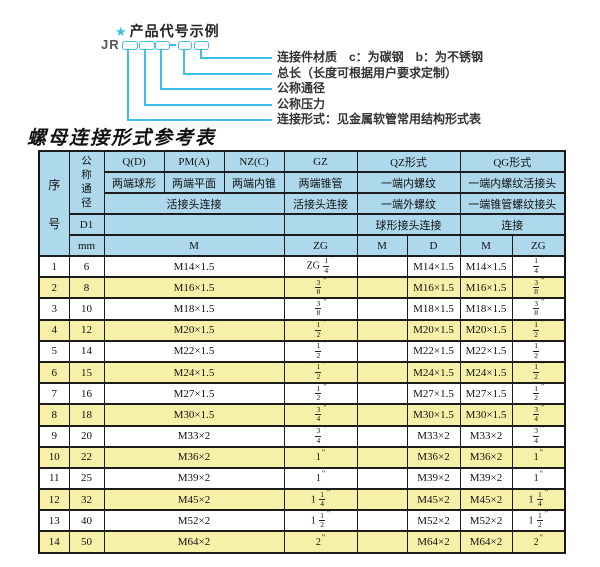 This screenshot has height=567, width=600. What do you see at coordinates (433, 351) in the screenshot?
I see `cell-qz-d: M22×1.5` at bounding box center [433, 351].